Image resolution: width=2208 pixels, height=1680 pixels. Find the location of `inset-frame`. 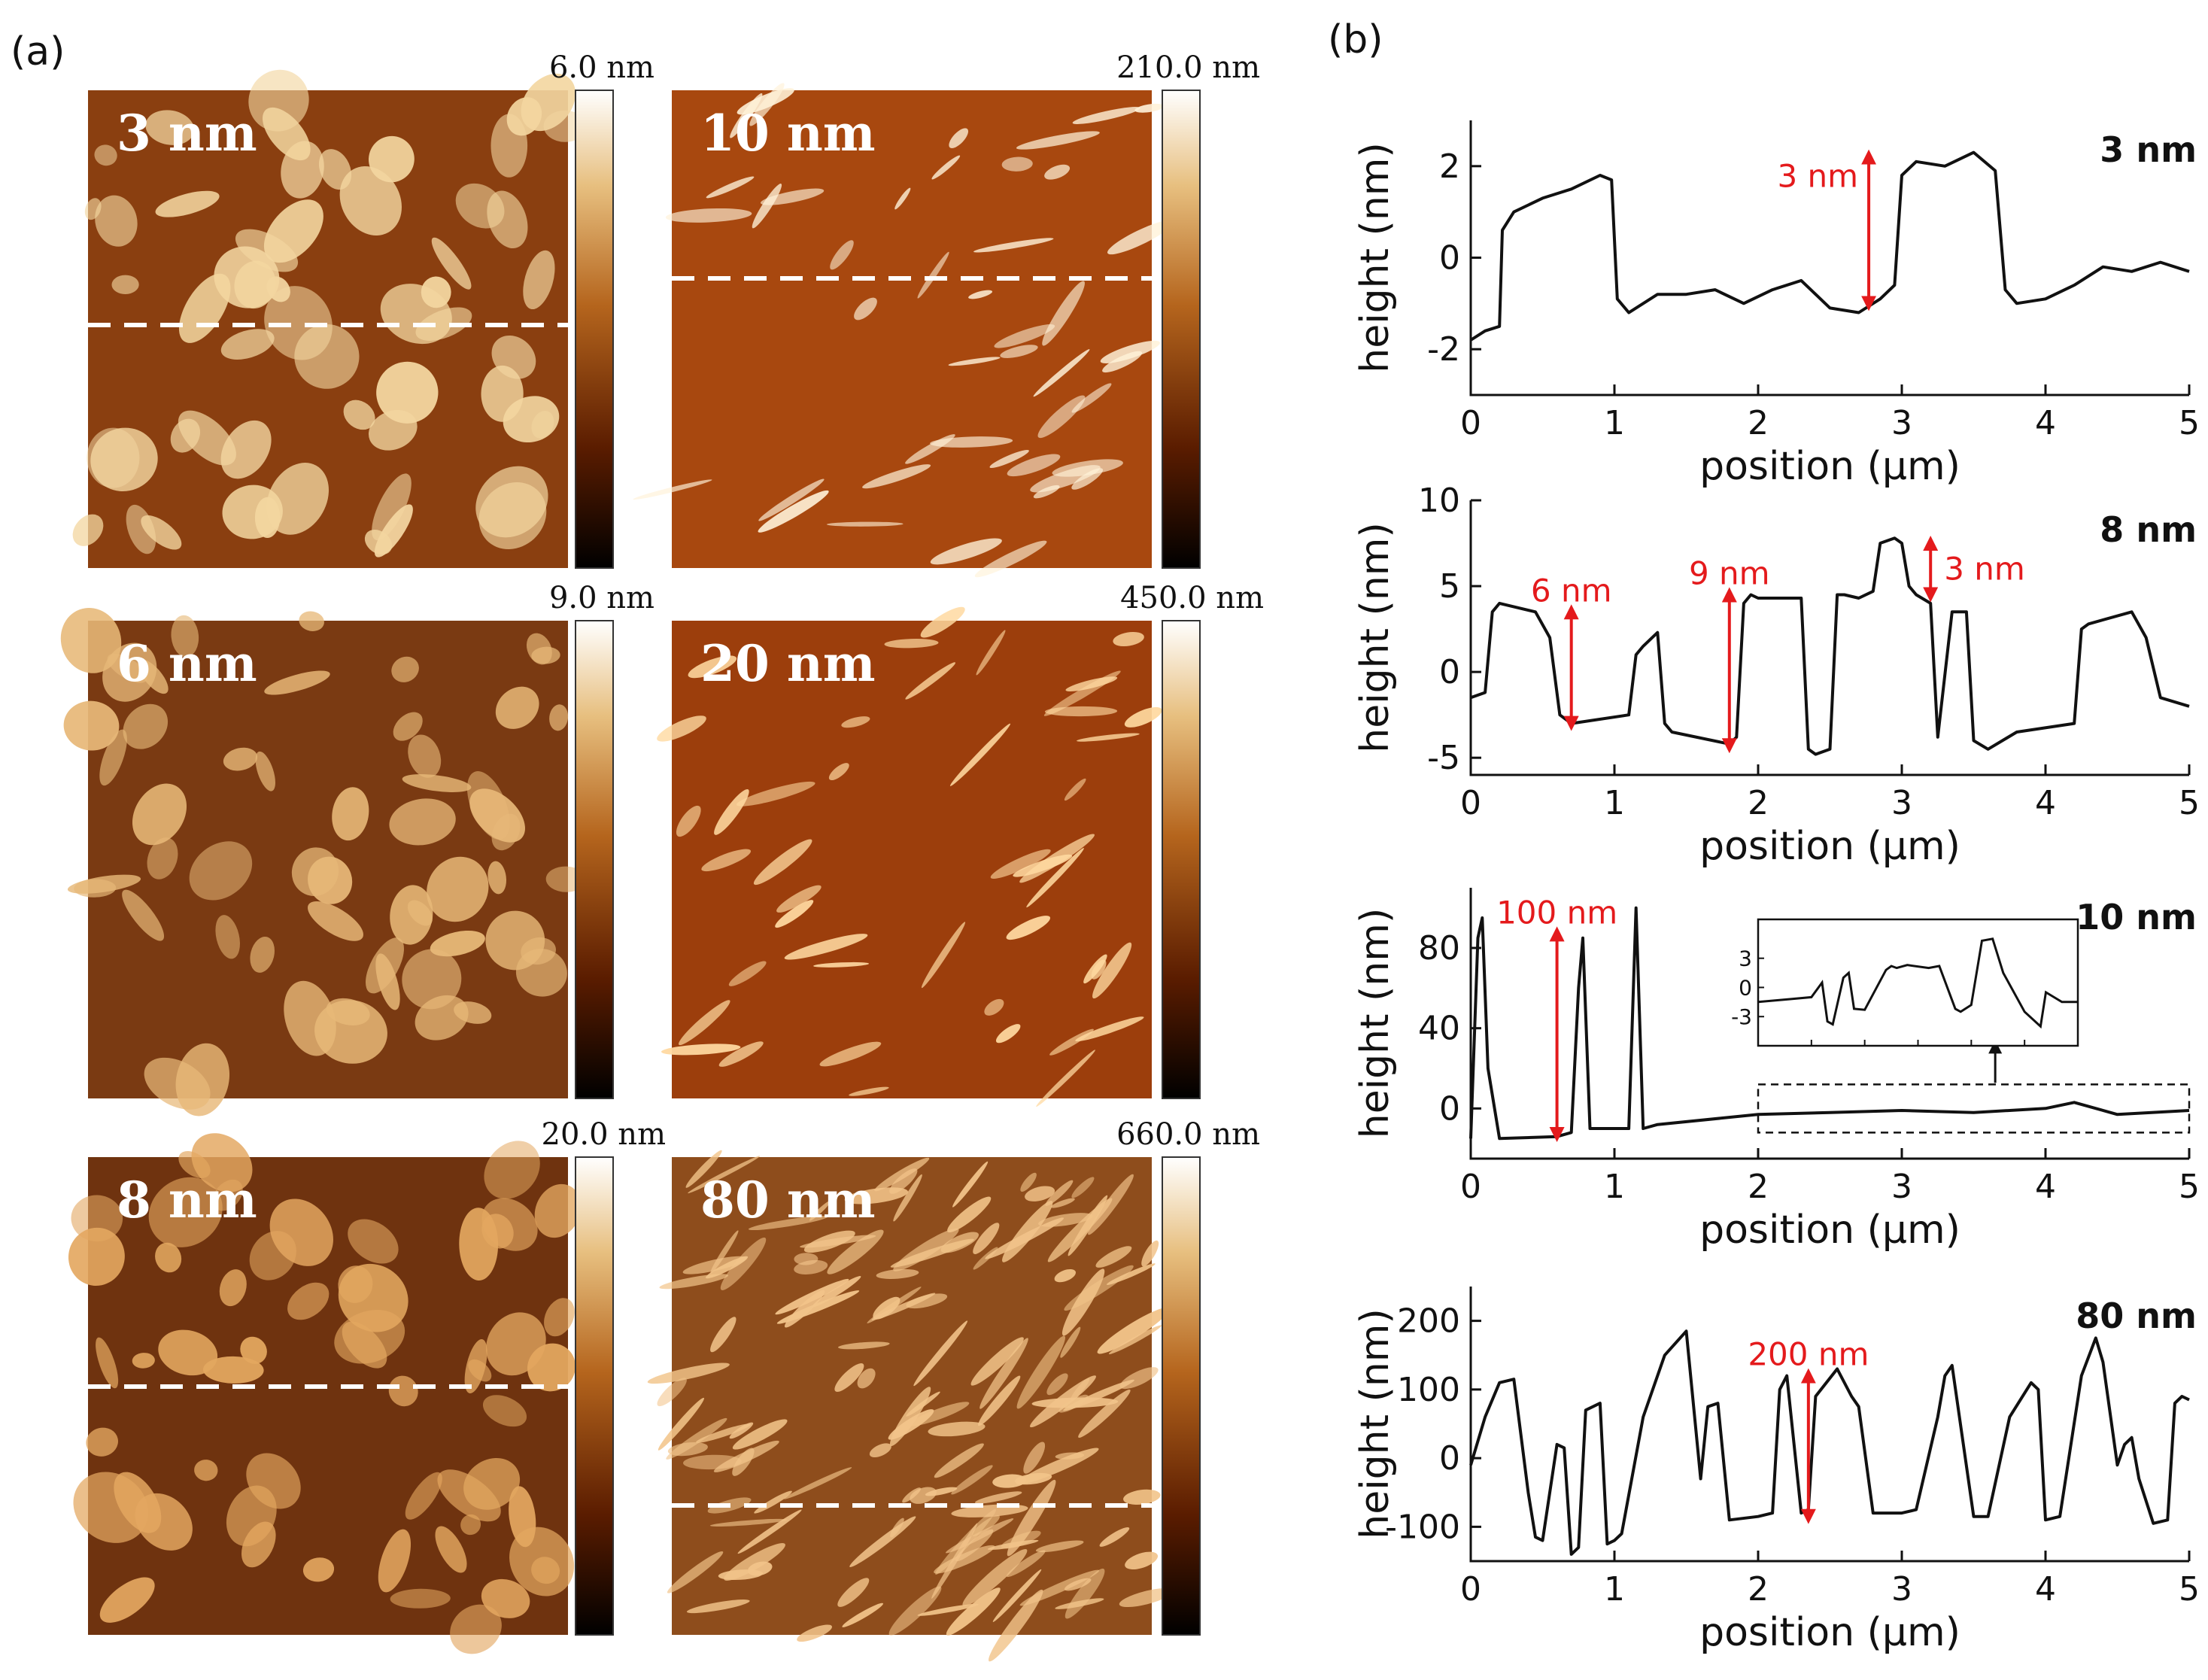

inset-frame is located at coordinates (1918, 982).